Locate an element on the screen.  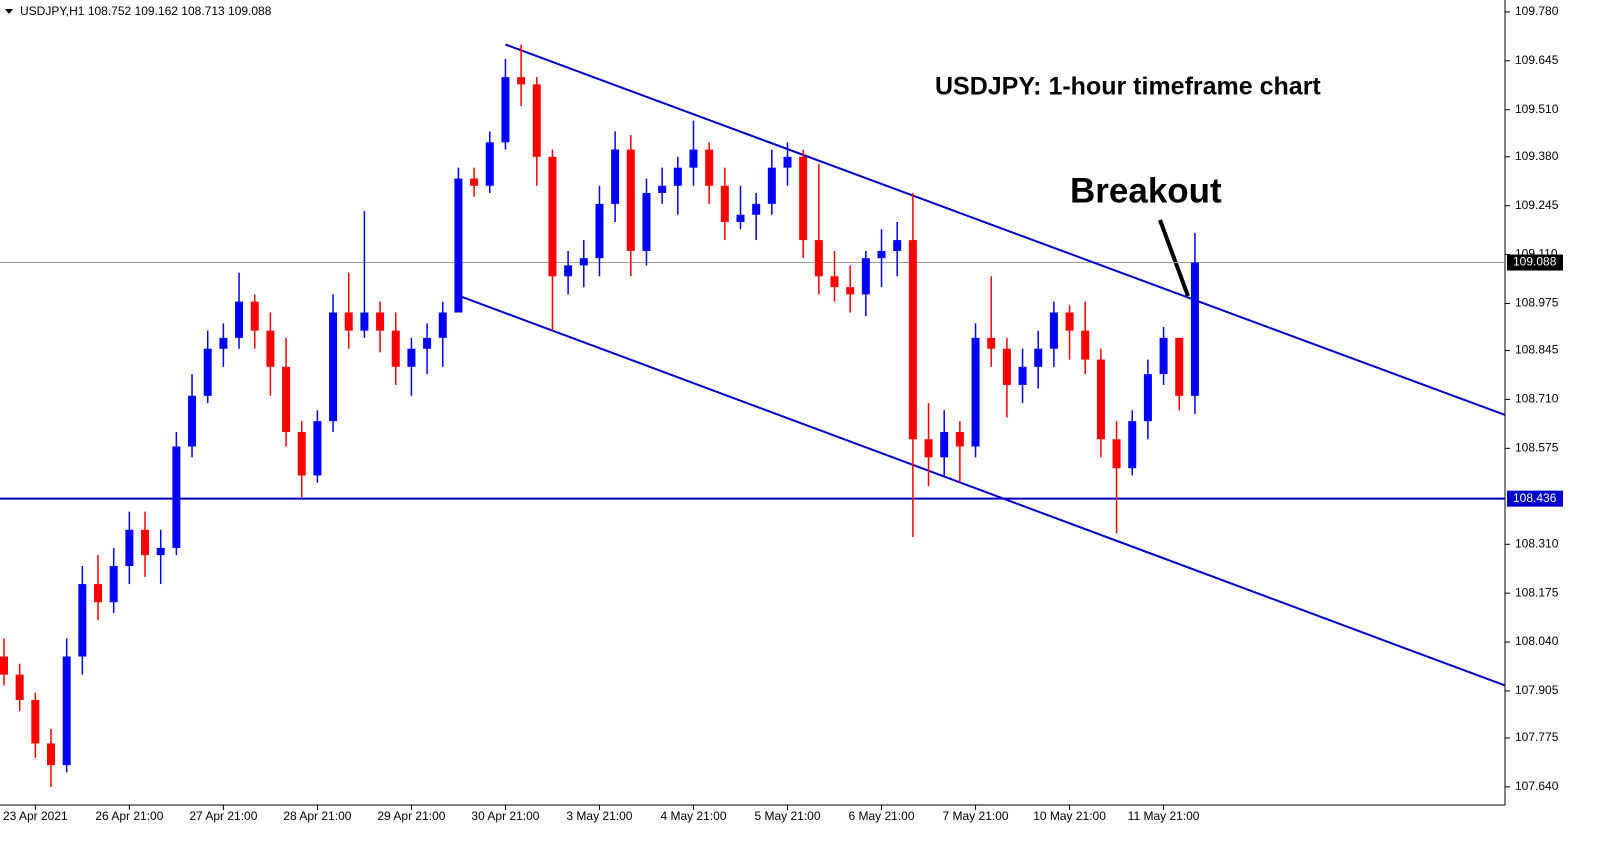
y-tick-label: 108.845 is located at coordinates (1537, 350).